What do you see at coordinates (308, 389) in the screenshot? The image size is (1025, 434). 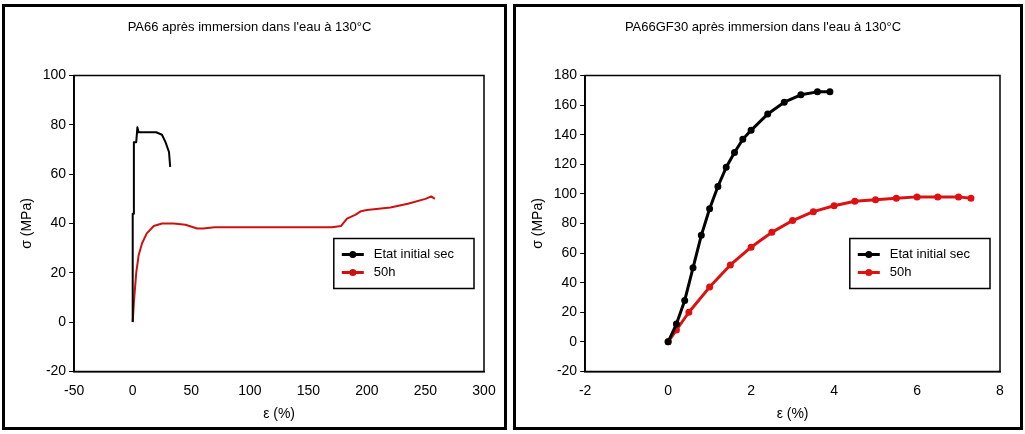 I see `x-tick-label: 150` at bounding box center [308, 389].